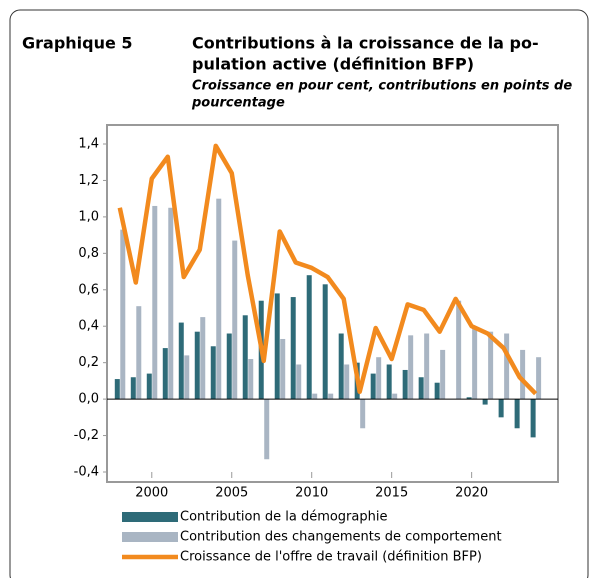 This screenshot has height=582, width=598. I want to click on legend-label: Contribution de la démographie, so click(283, 517).